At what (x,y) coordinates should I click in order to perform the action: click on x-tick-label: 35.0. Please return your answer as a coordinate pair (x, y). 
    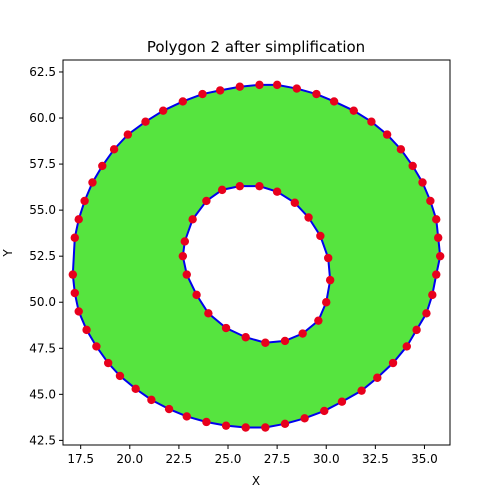
    Looking at the image, I should click on (424, 459).